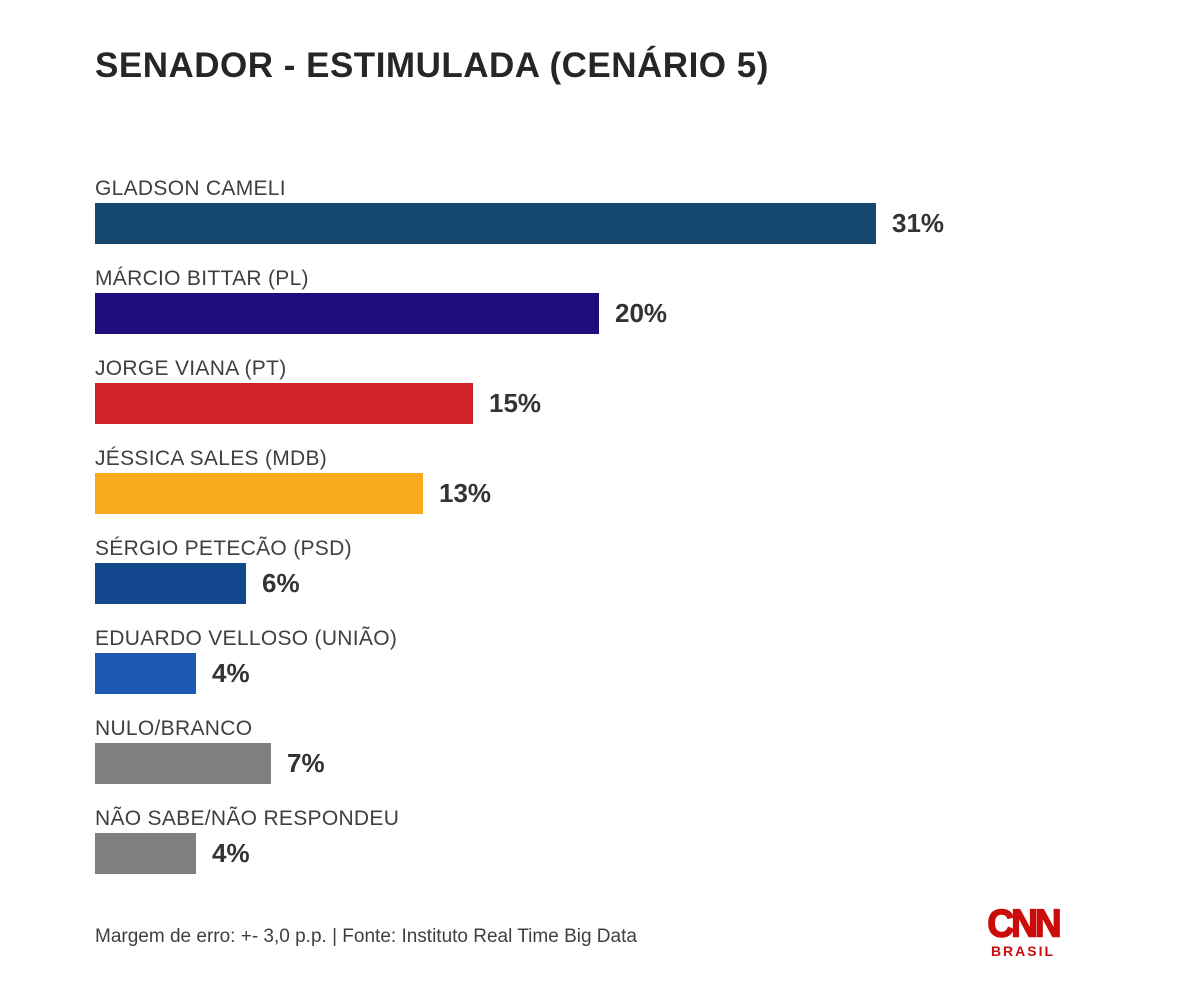 This screenshot has height=988, width=1200. What do you see at coordinates (191, 368) in the screenshot?
I see `candidate-label: JORGE VIANA (PT)` at bounding box center [191, 368].